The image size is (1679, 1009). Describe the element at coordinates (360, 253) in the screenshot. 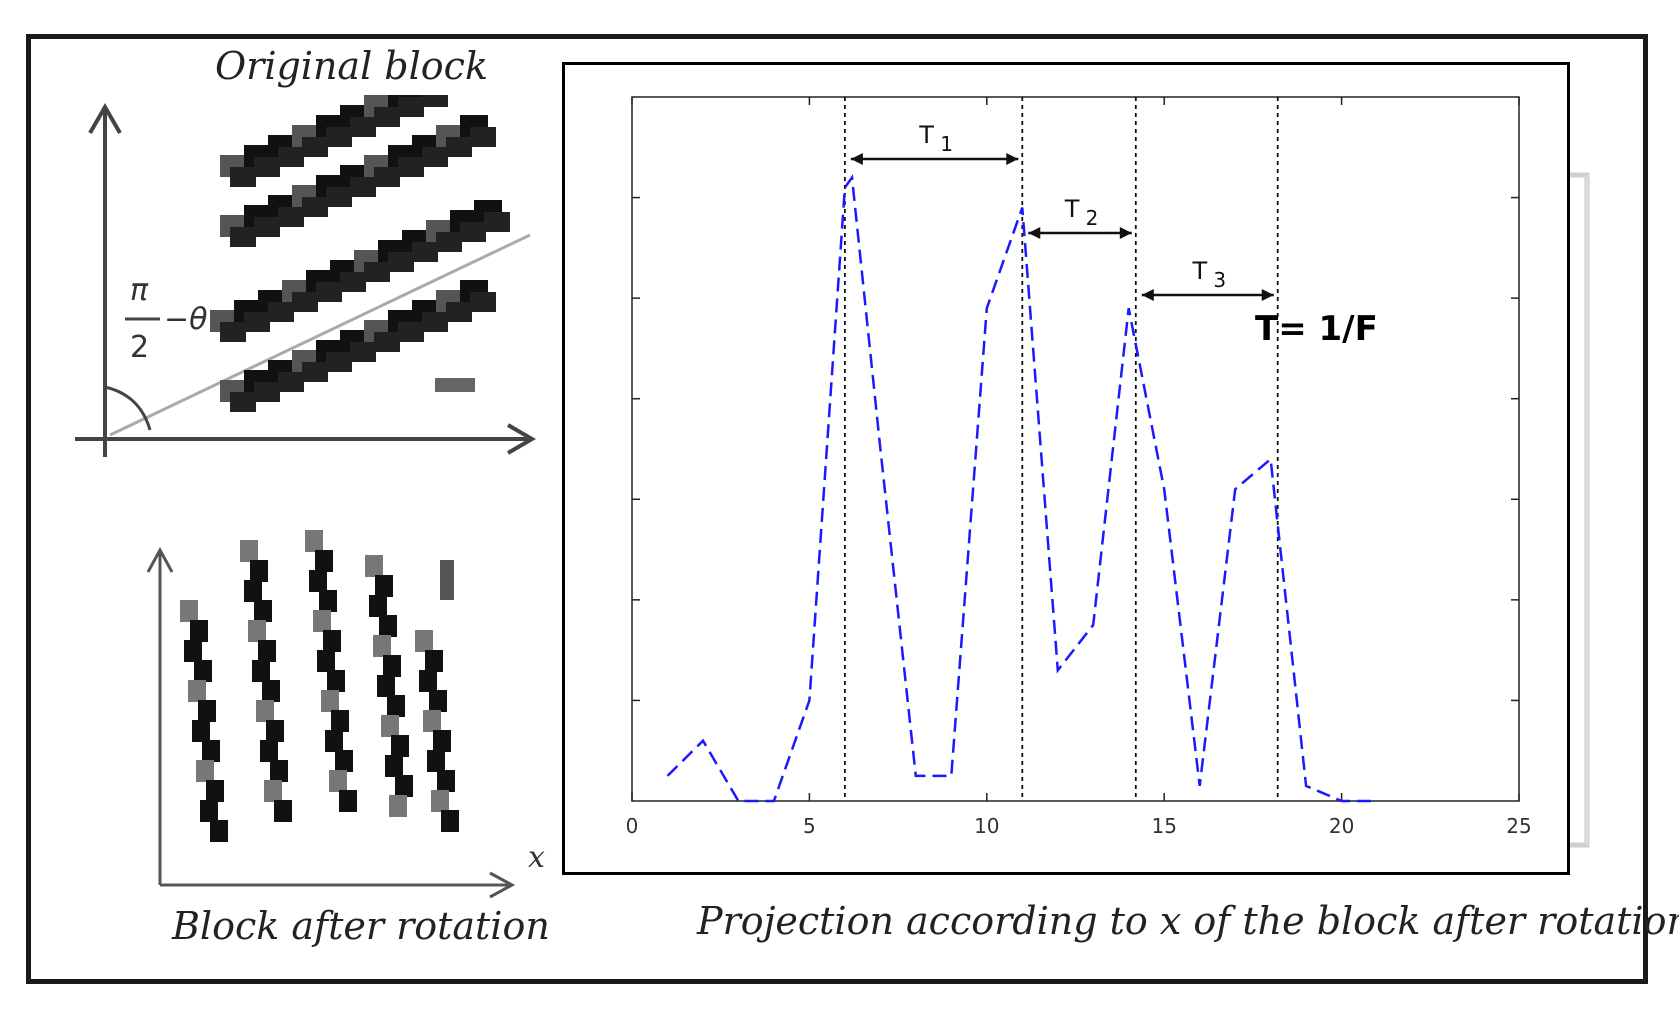

I see `original-block-stripes` at that location.